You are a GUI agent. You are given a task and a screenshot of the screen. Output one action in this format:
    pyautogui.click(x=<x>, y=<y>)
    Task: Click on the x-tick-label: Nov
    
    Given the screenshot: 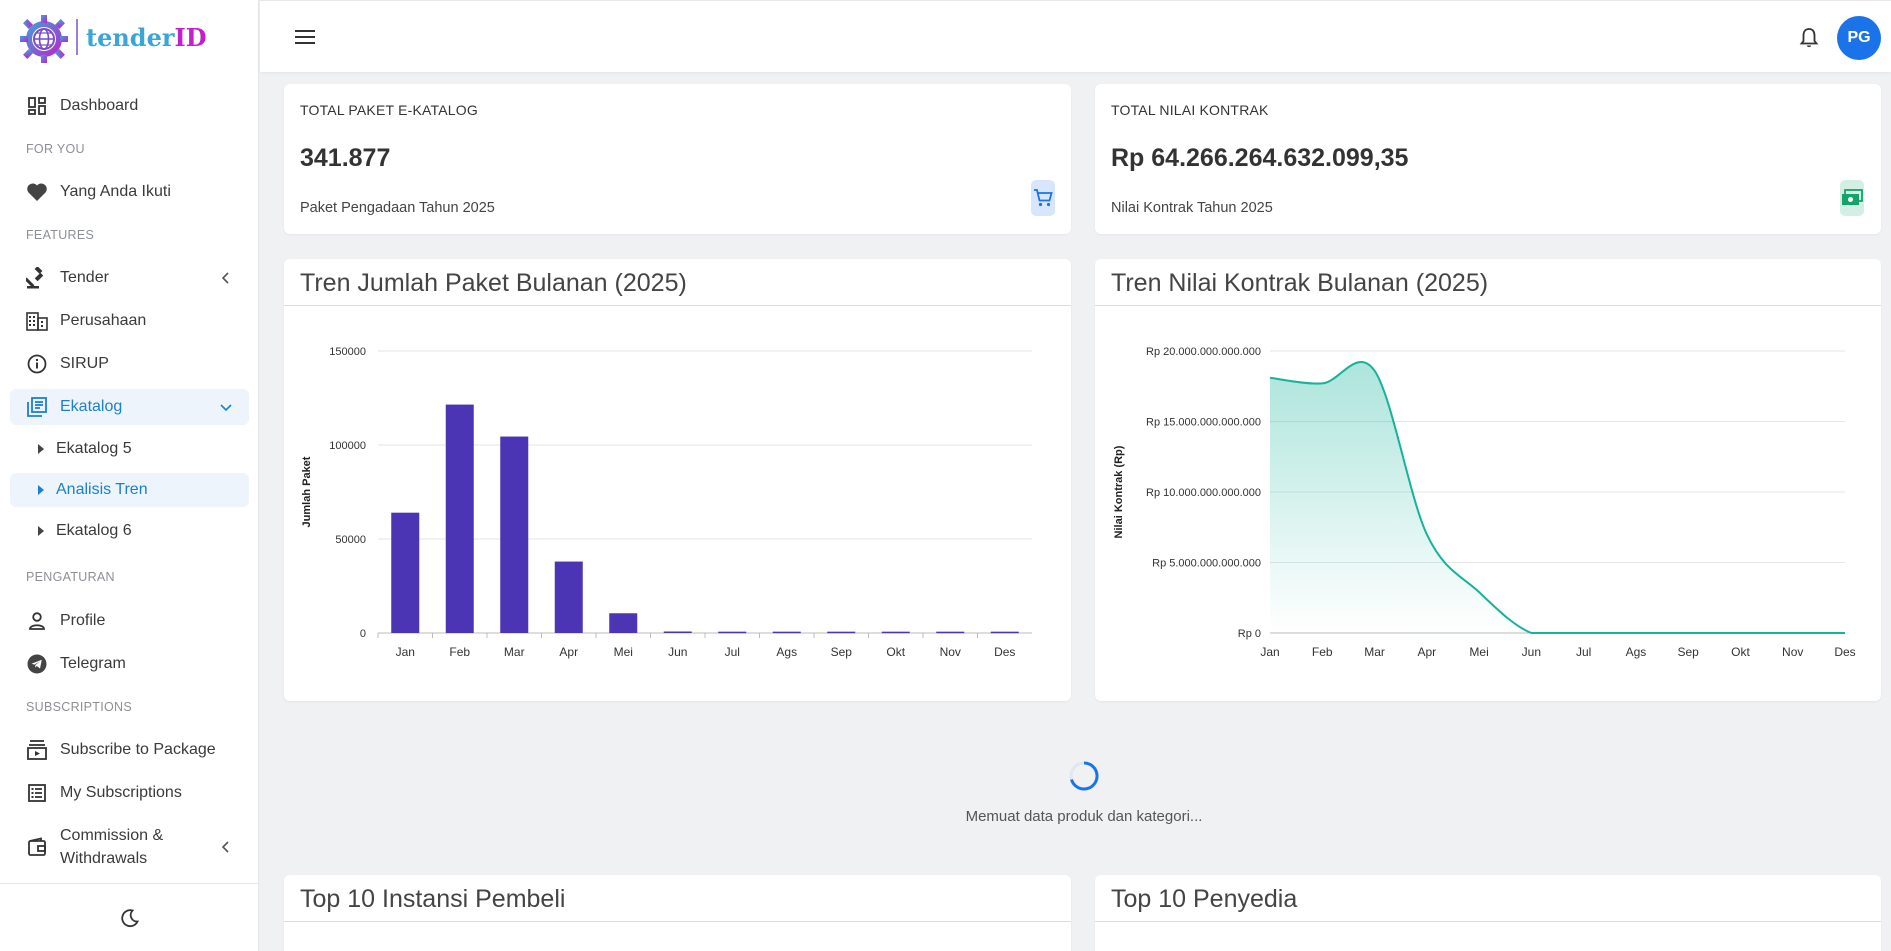 What is the action you would take?
    pyautogui.click(x=950, y=652)
    